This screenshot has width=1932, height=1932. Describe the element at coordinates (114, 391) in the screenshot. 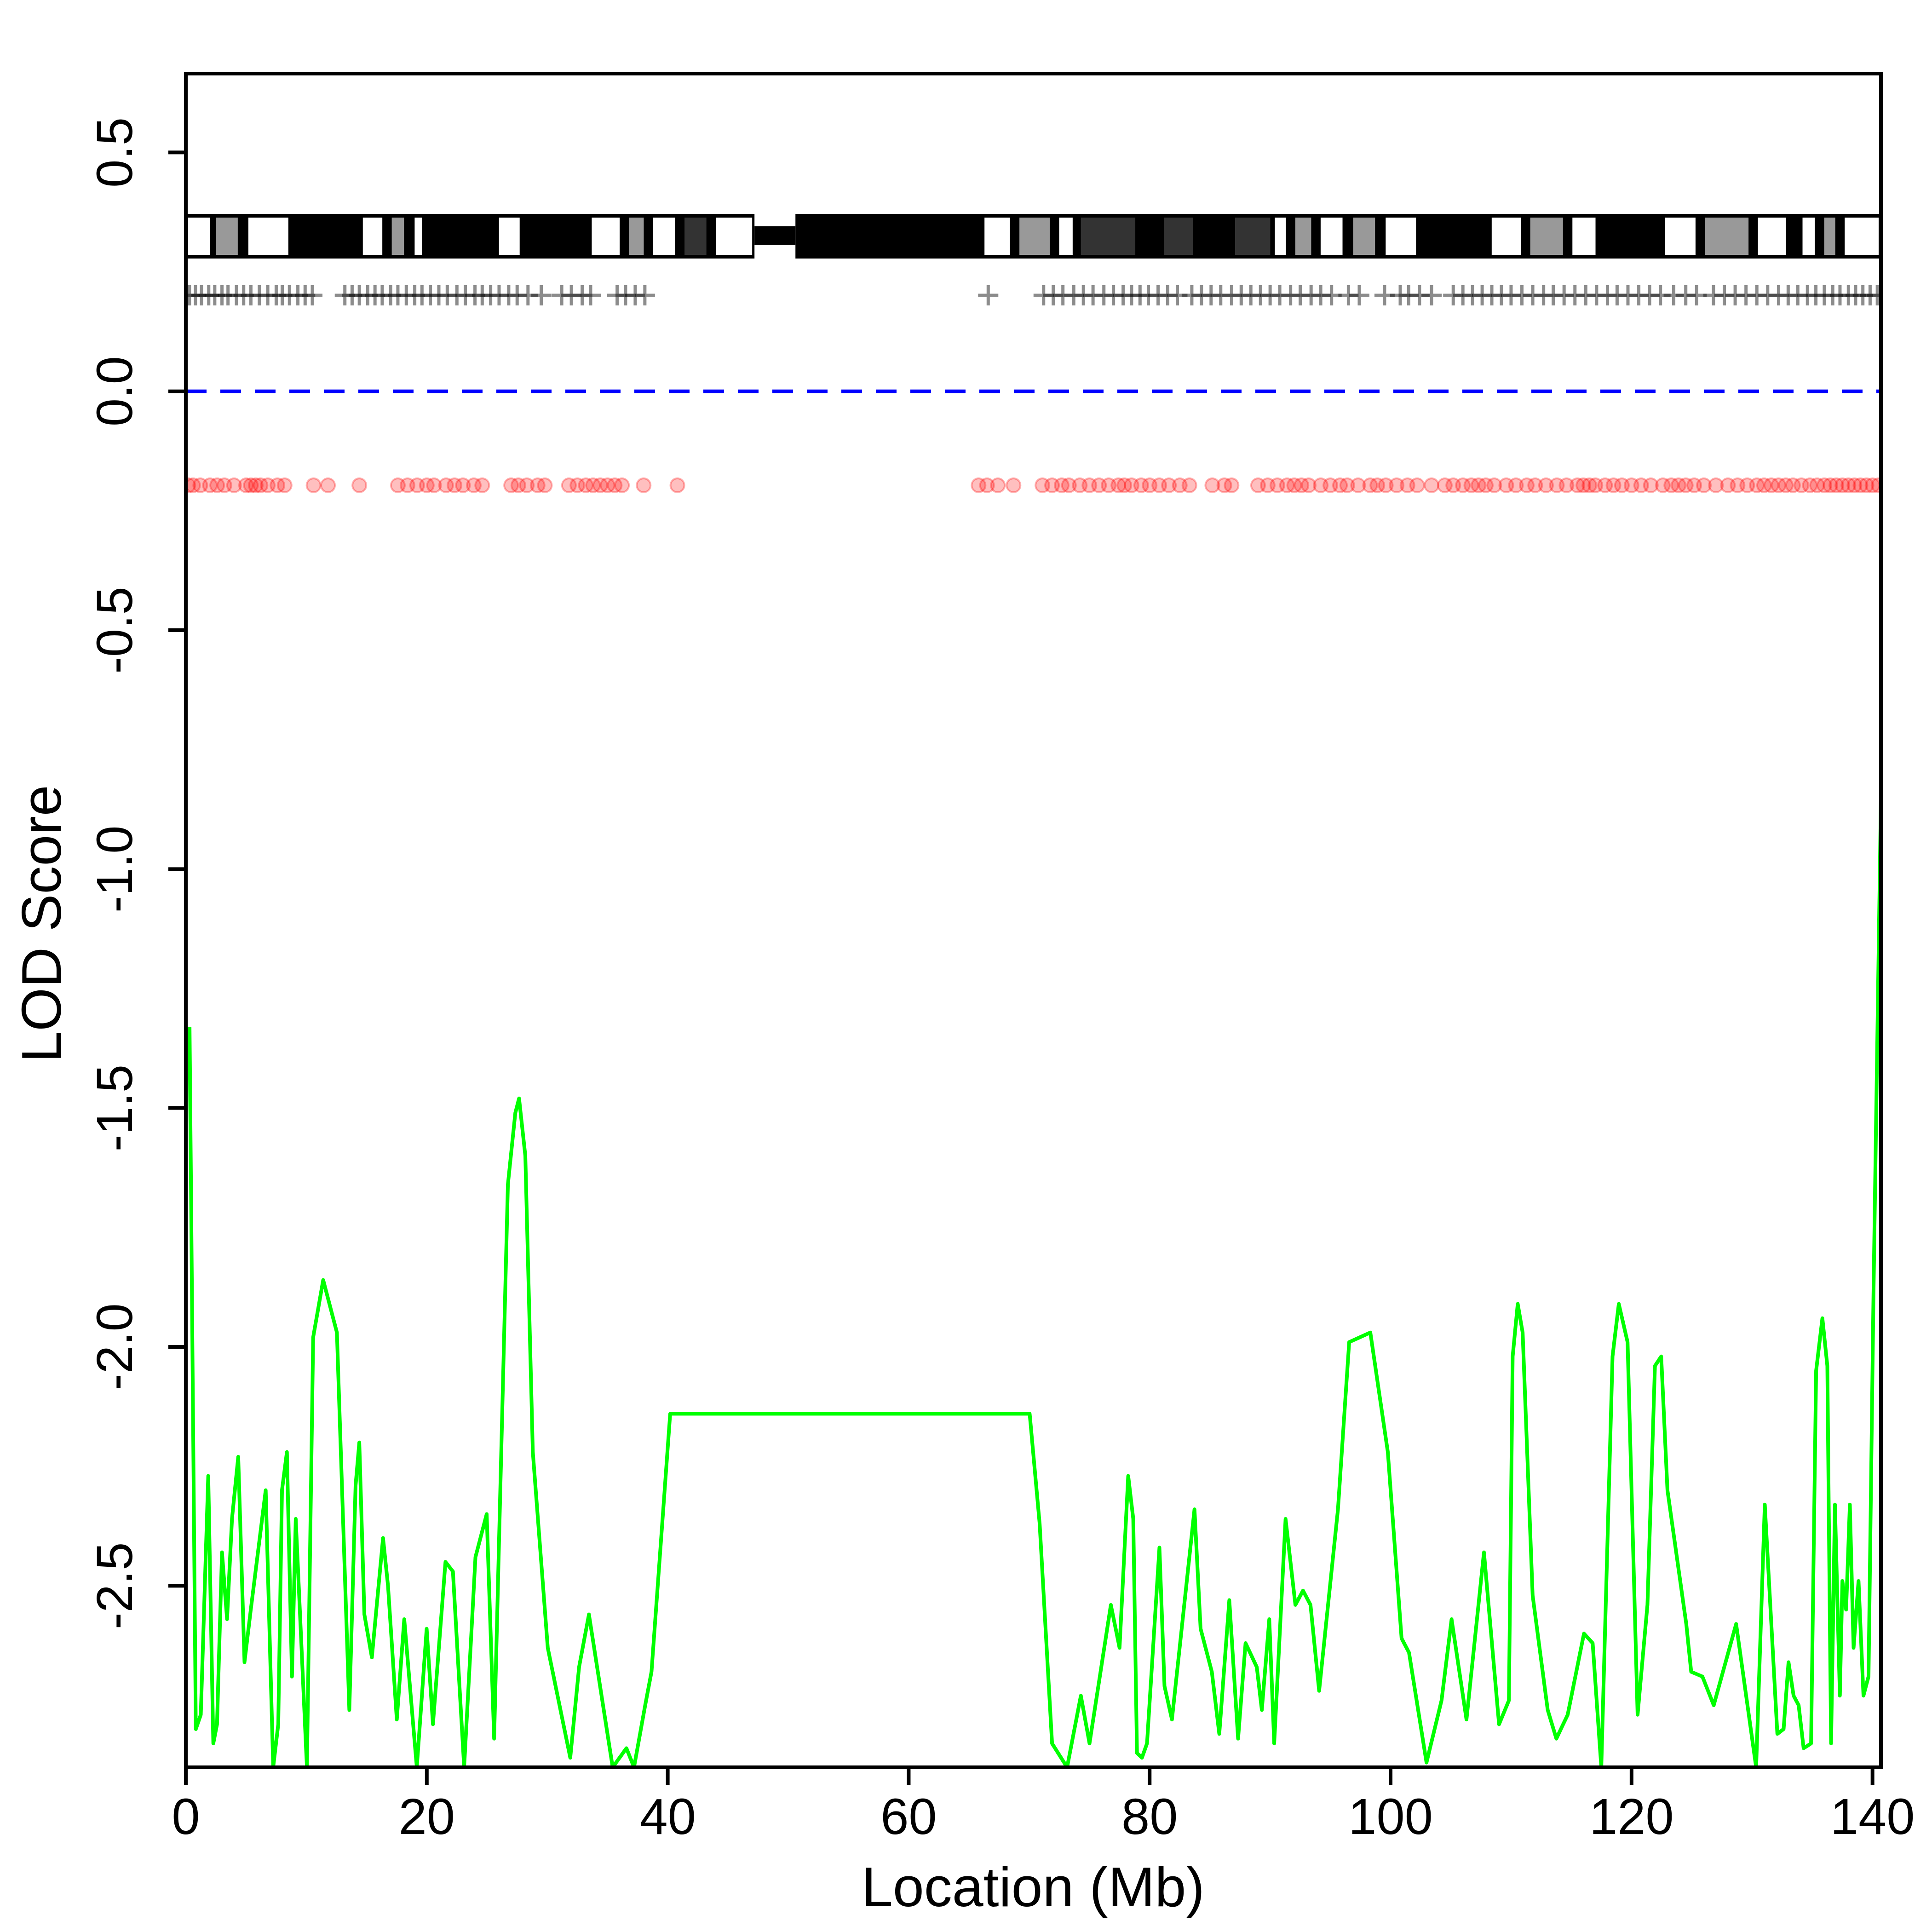

I see `y-tick-label: 0.0` at that location.